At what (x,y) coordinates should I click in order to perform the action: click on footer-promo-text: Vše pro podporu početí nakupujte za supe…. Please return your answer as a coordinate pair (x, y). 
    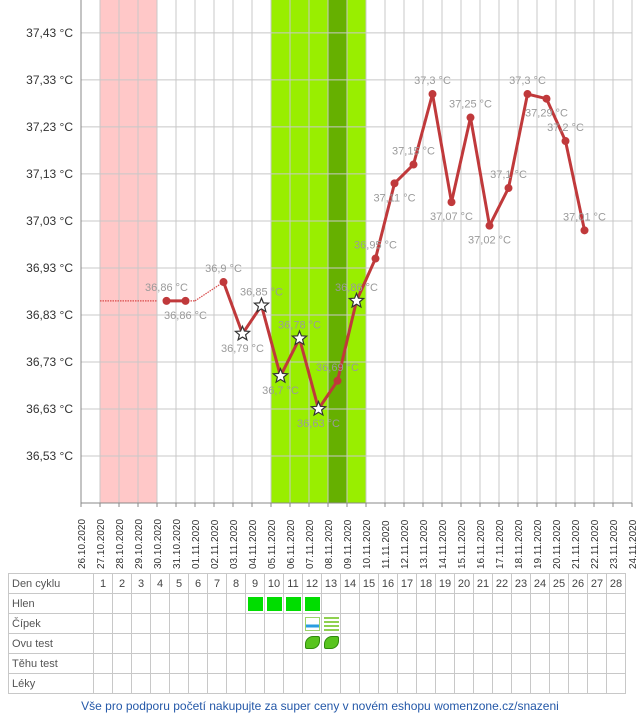
    Looking at the image, I should click on (320, 706).